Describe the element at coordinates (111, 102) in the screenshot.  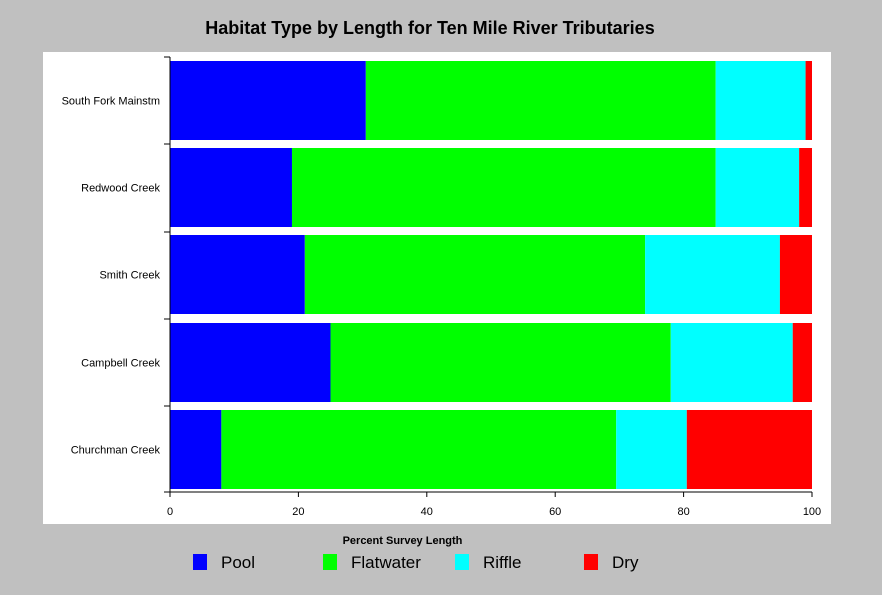
I see `category-label: South Fork Mainstm` at that location.